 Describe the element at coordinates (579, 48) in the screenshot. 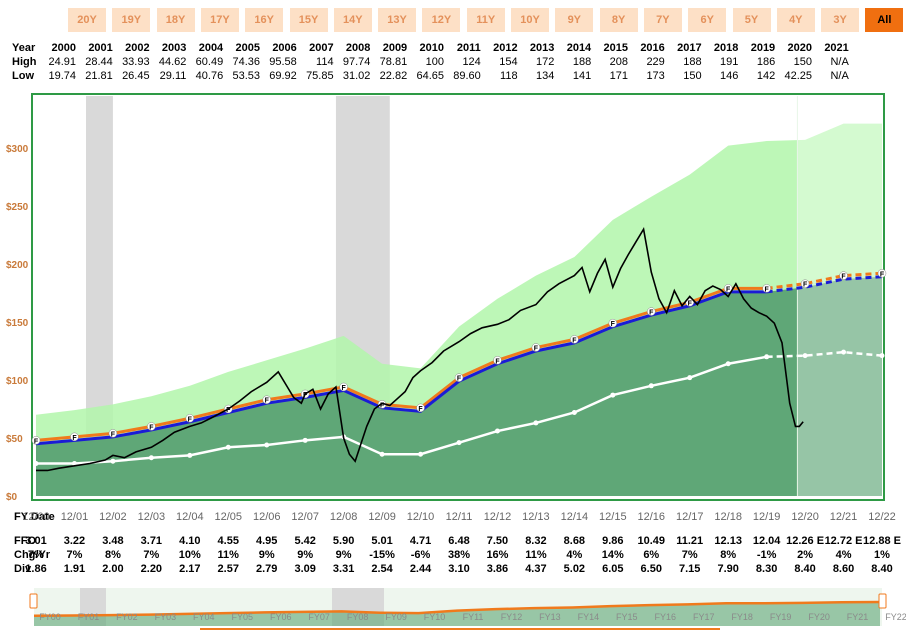

I see `year-cell: 2014` at that location.